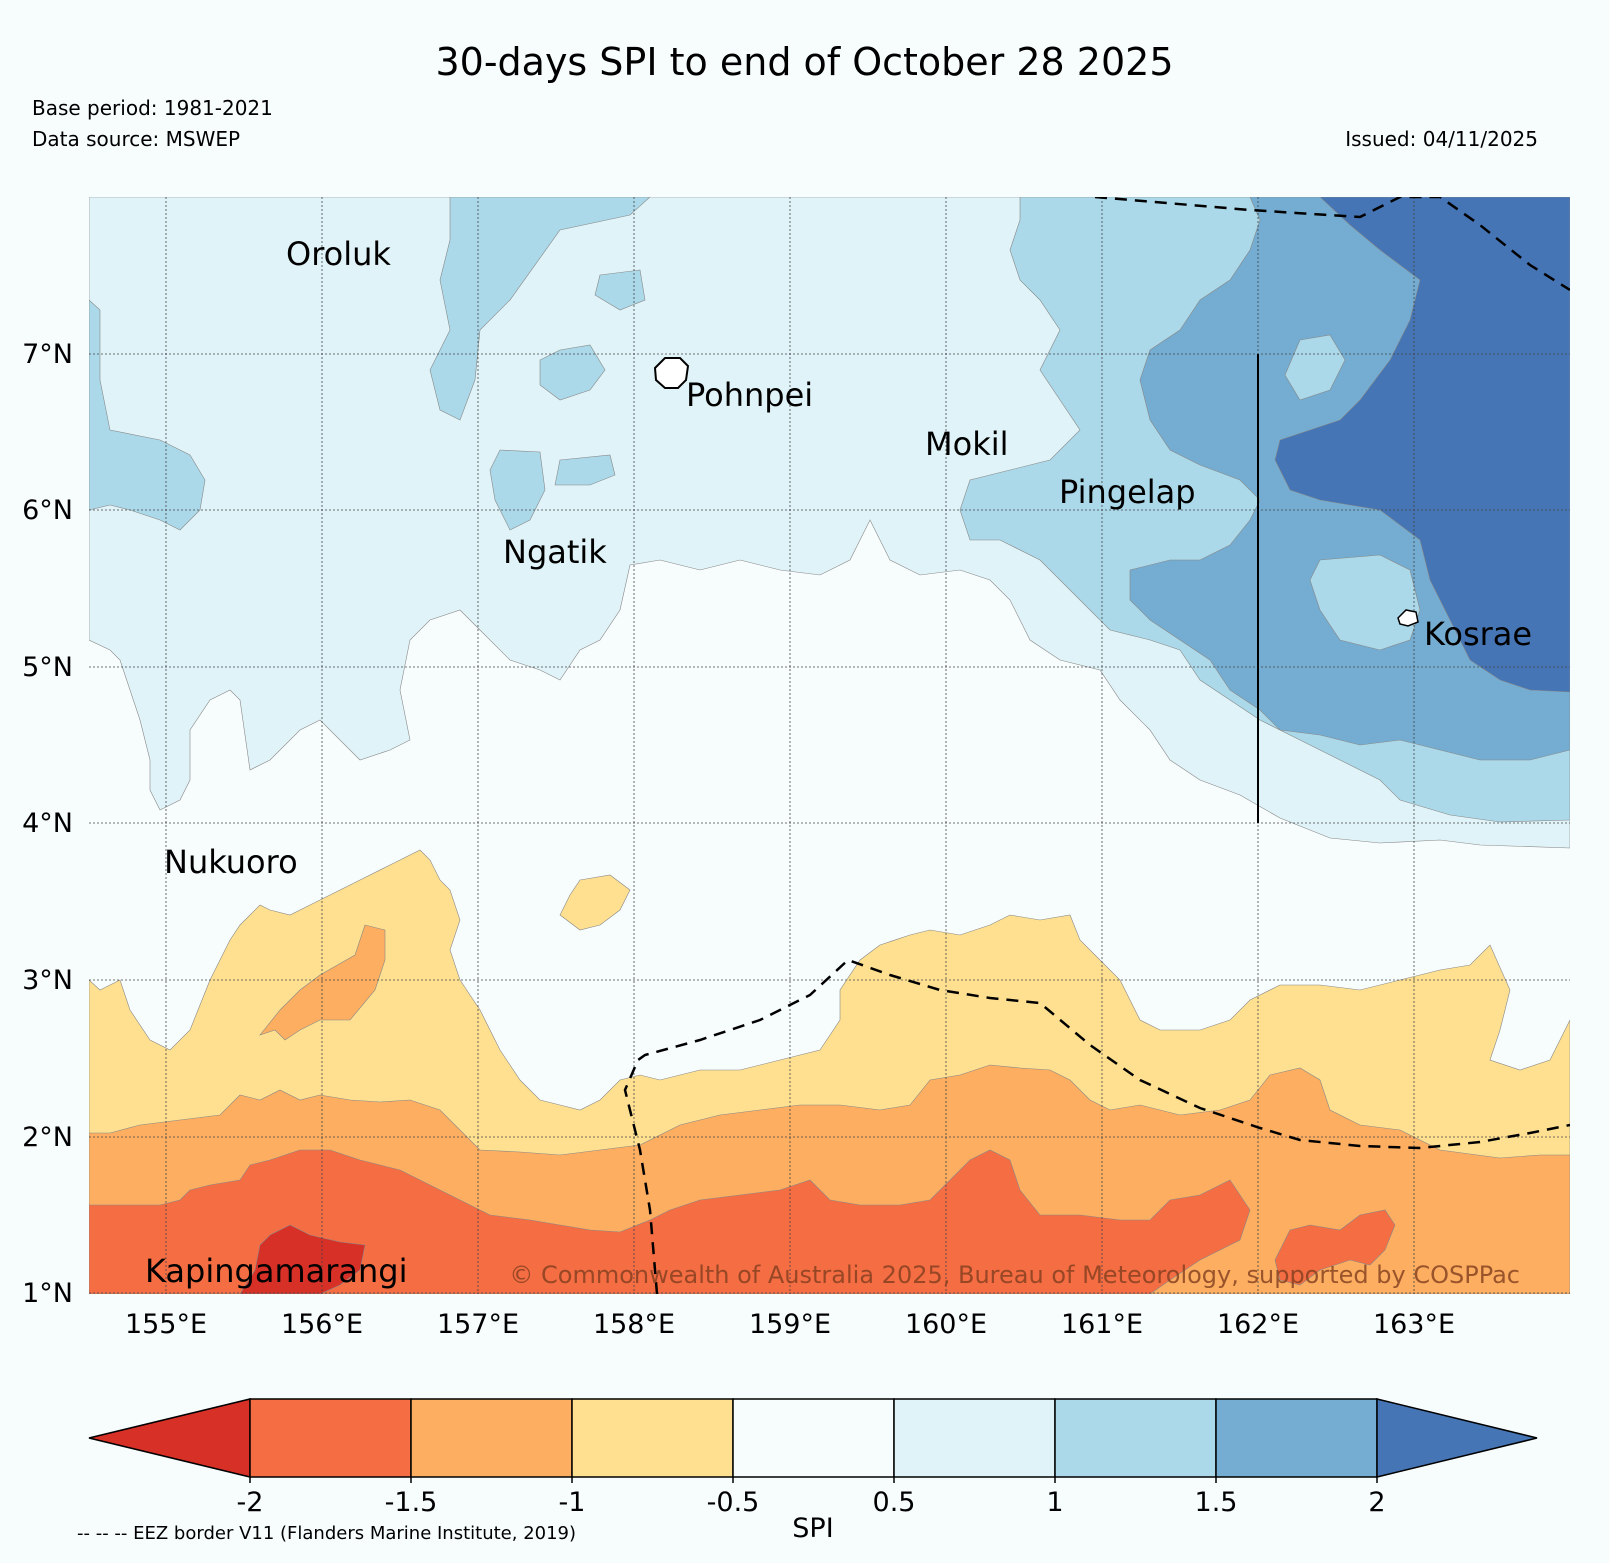  I want to click on colorbar-tick-label: 1, so click(1054, 1502).